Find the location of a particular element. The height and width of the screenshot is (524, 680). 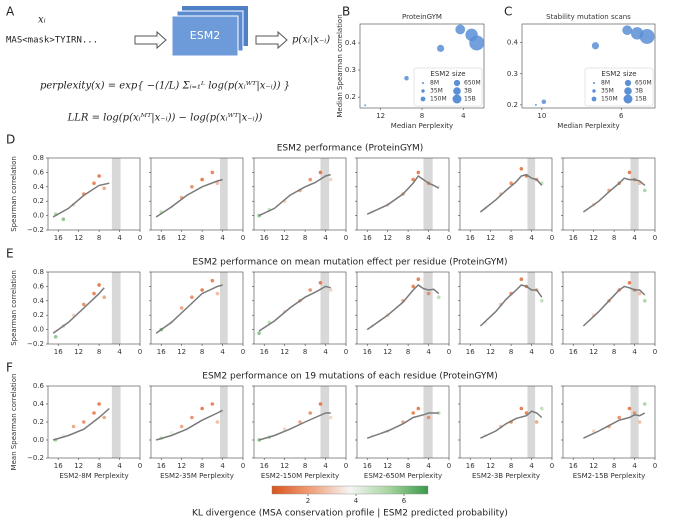

legend-label: 8M is located at coordinates (605, 83).